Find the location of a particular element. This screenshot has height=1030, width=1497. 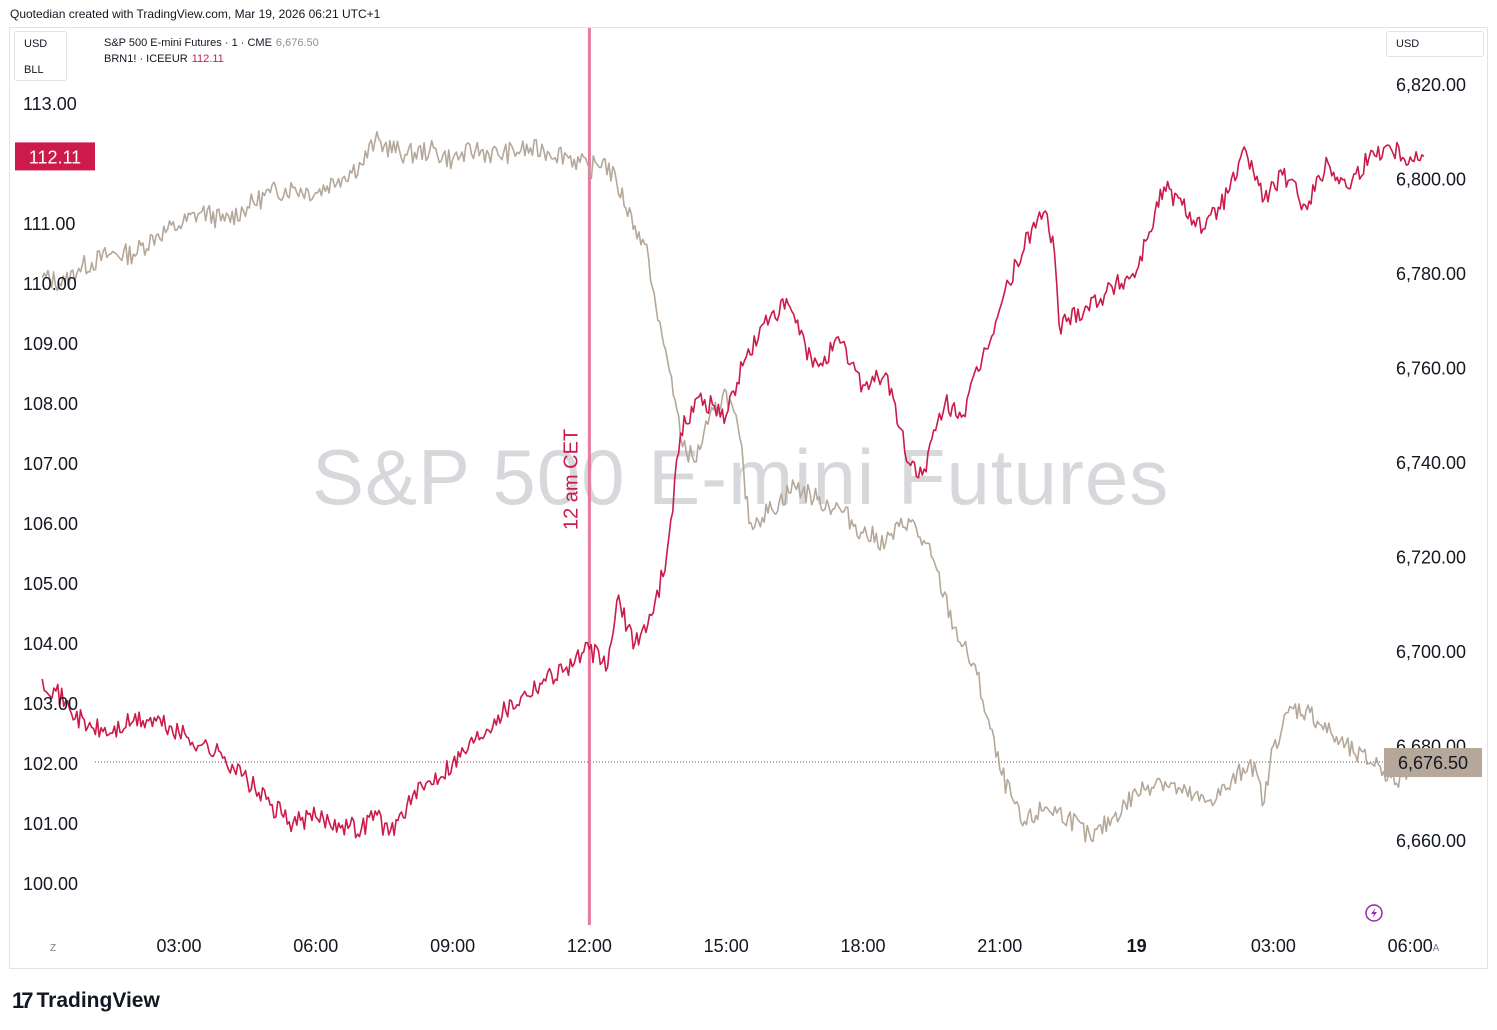

x-axis-tick-label: 18:00 is located at coordinates (862, 946).